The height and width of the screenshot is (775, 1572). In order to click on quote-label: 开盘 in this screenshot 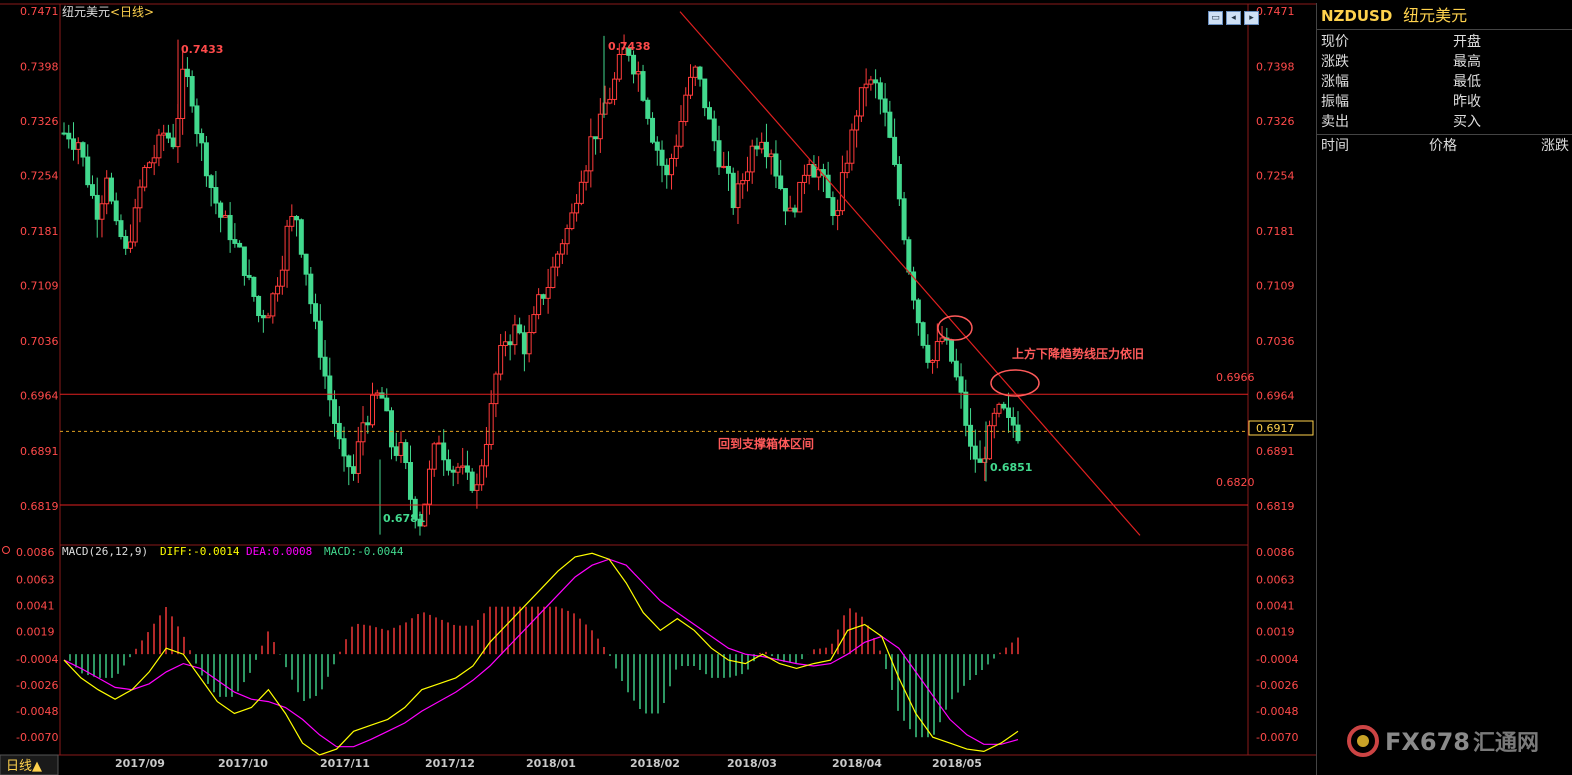, I will do `click(1467, 42)`.